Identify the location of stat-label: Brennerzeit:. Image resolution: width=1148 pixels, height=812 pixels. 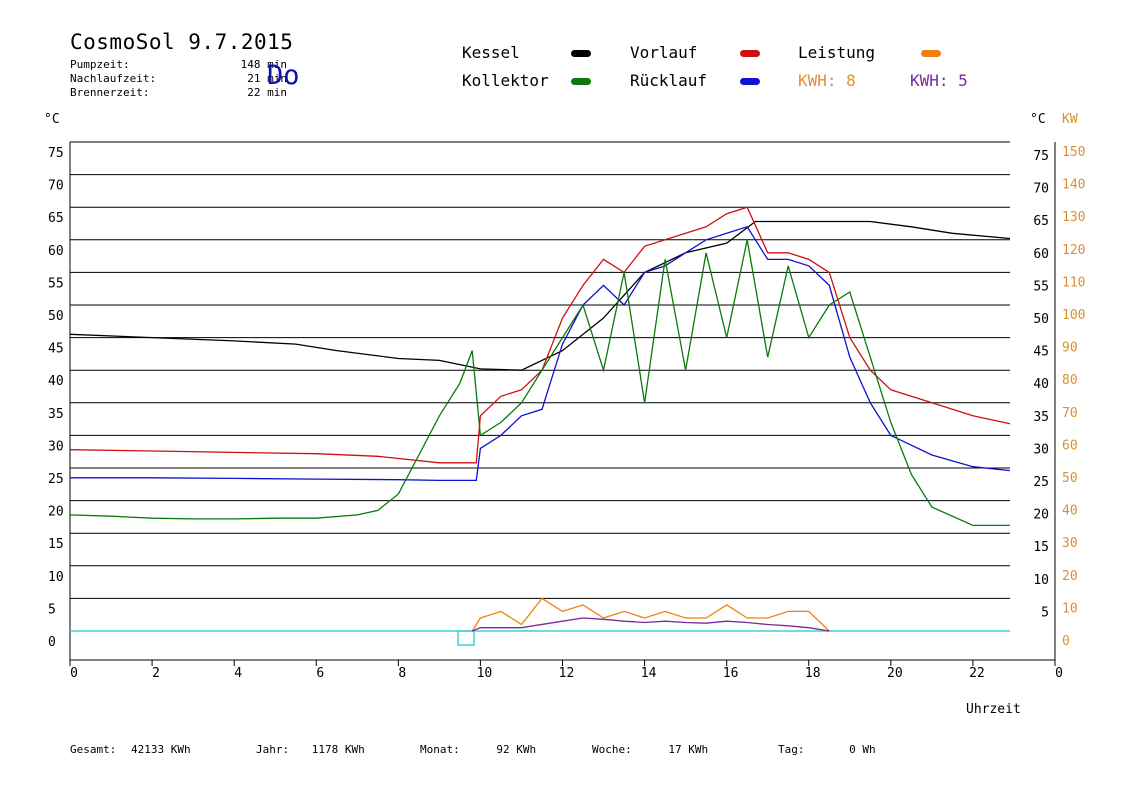
(110, 92).